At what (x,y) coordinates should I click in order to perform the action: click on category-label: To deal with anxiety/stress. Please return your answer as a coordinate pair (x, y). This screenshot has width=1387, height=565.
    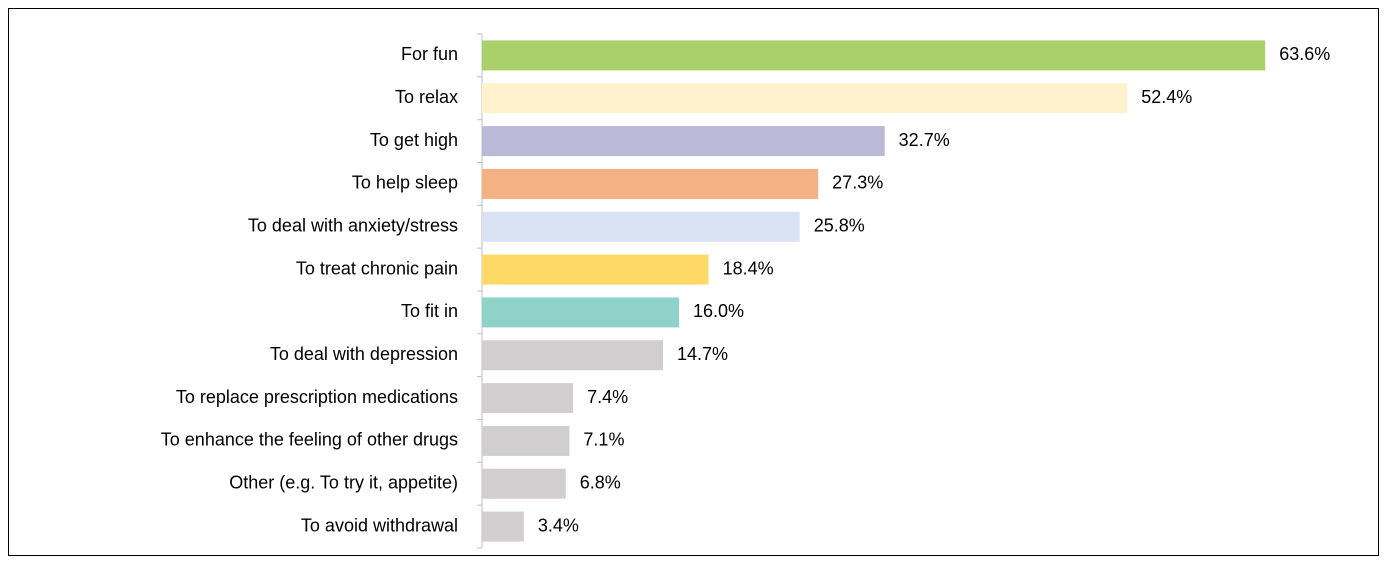
    Looking at the image, I should click on (353, 226).